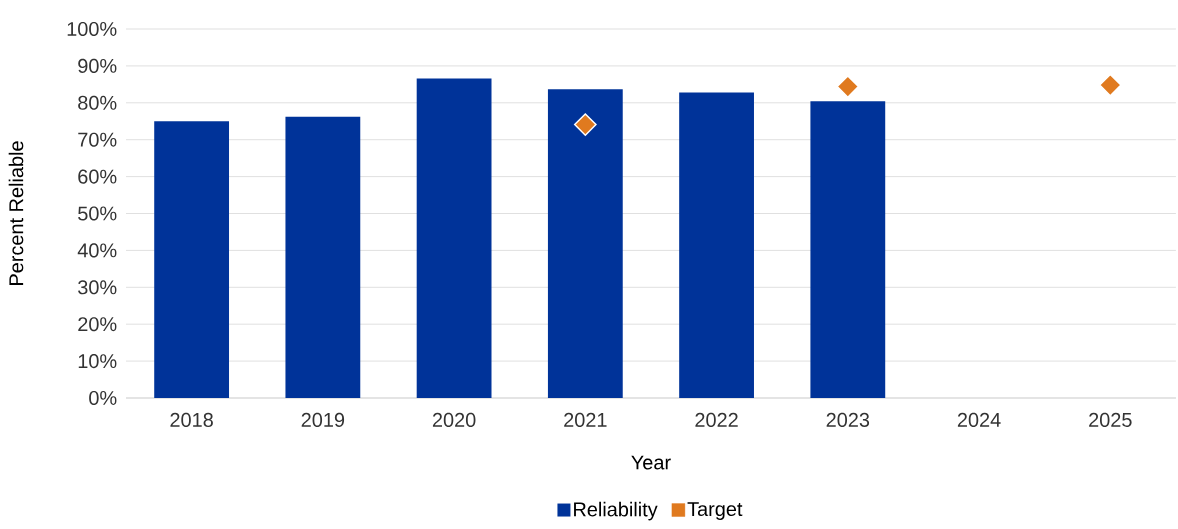 The image size is (1178, 529). Describe the element at coordinates (616, 511) in the screenshot. I see `legend-label: Reliability` at that location.